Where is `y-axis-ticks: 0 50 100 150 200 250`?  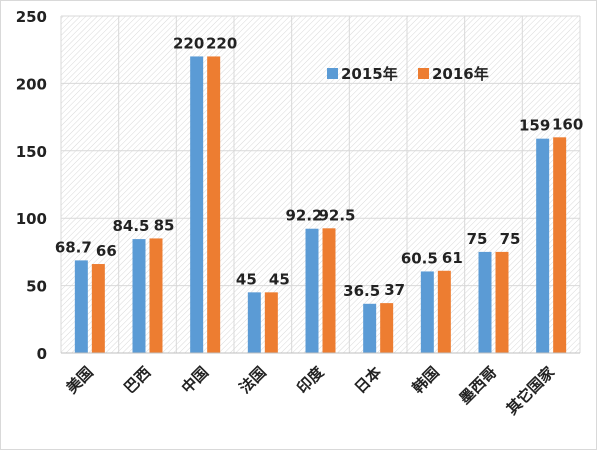
y-axis-ticks: 0 50 100 150 200 250 is located at coordinates (31, 185).